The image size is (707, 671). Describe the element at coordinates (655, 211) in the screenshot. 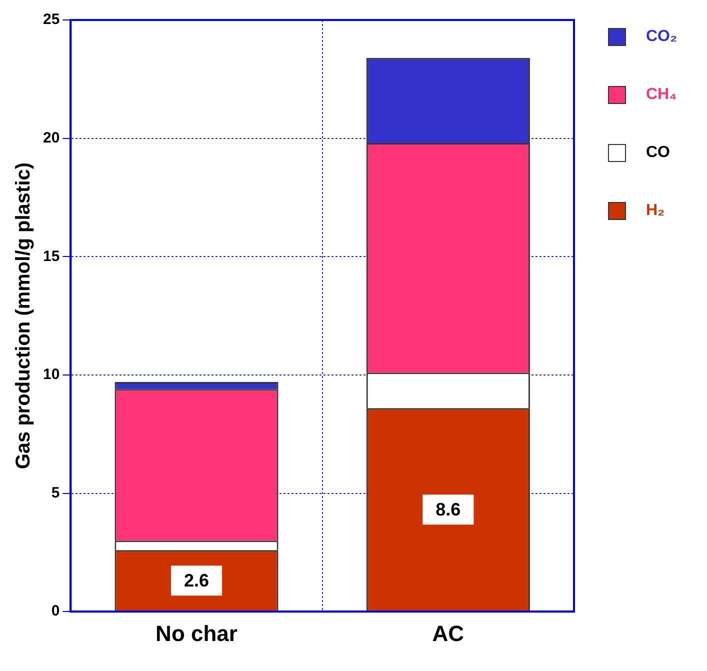

I see `legend-label: H₂` at that location.